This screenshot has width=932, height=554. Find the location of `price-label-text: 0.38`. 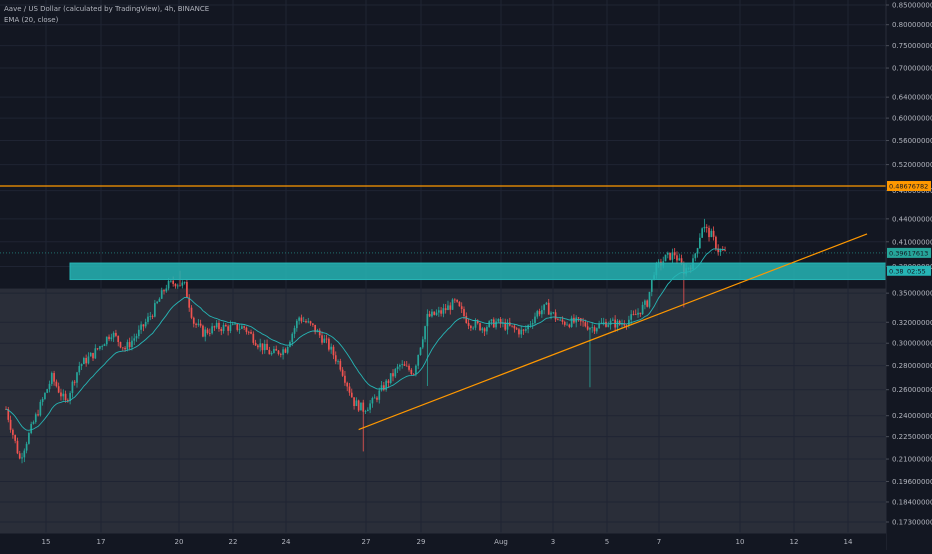

price-label-text: 0.38 is located at coordinates (896, 271).